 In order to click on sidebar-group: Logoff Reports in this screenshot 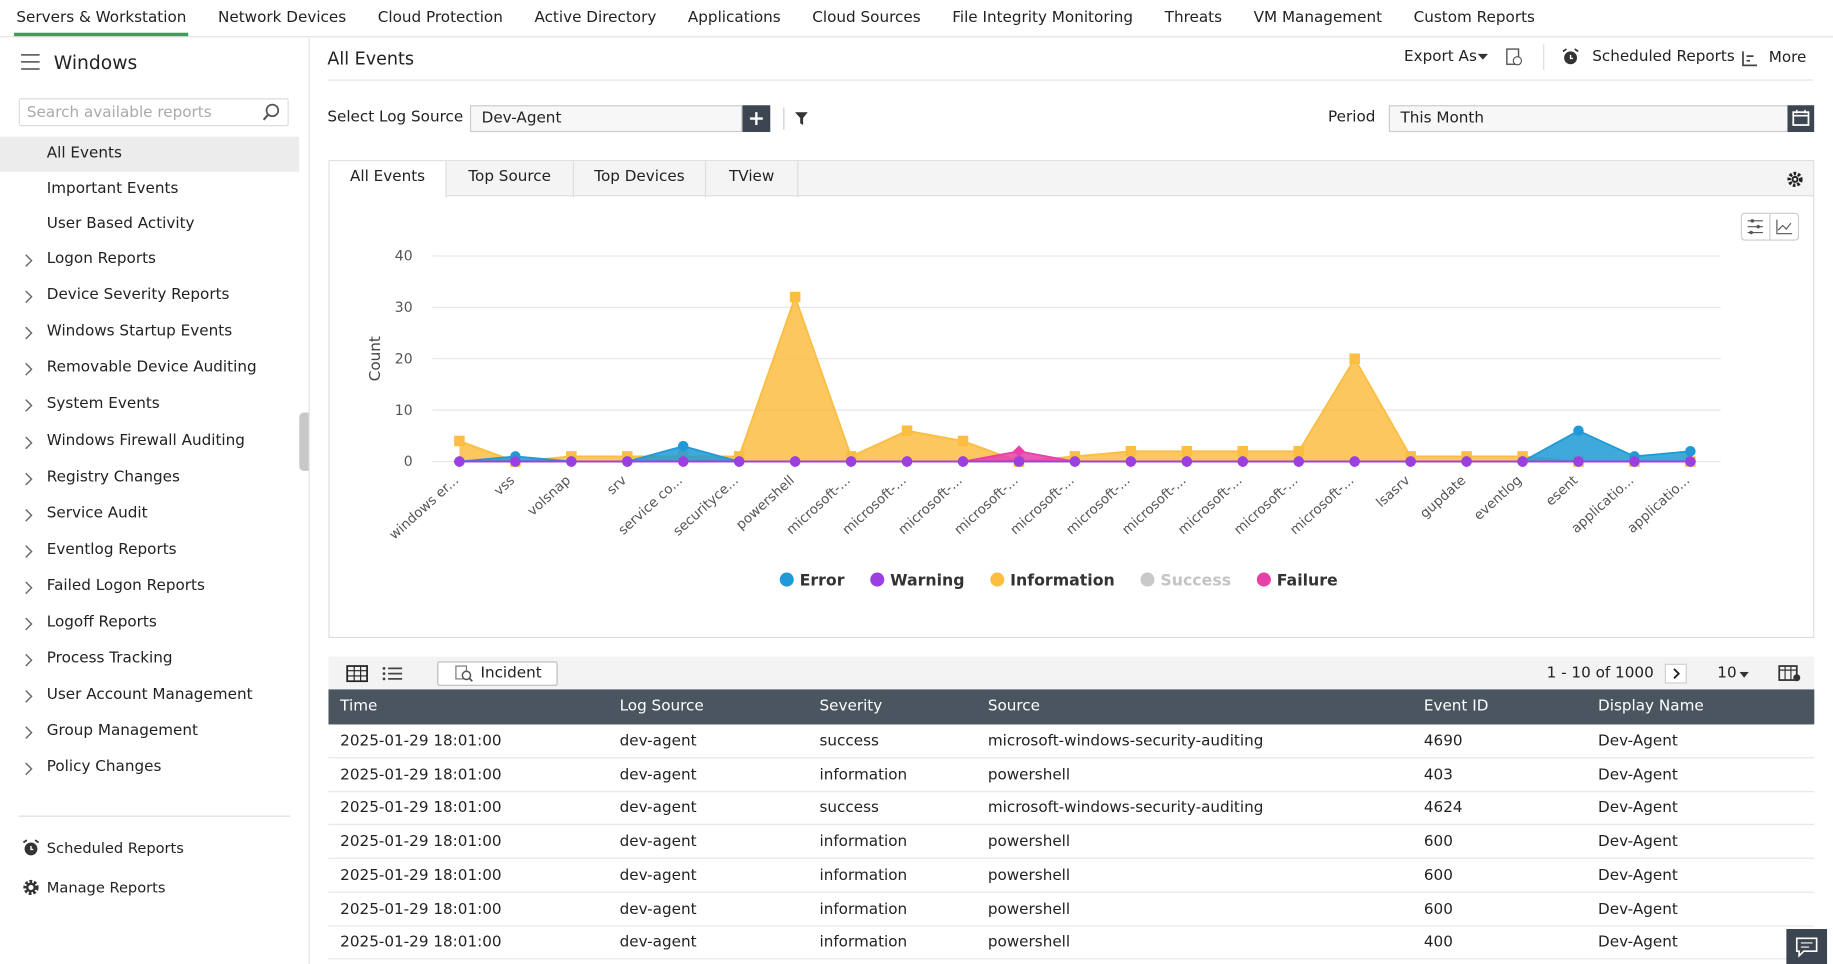, I will do `click(101, 622)`.